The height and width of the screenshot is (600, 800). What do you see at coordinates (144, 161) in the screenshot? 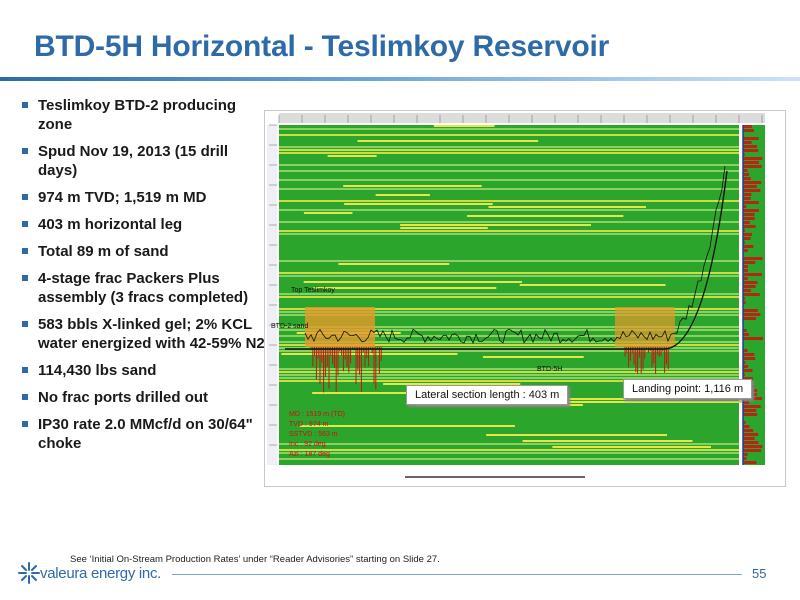
I see `bullet-item: Spud Nov 19, 2013 (15 drill days)` at bounding box center [144, 161].